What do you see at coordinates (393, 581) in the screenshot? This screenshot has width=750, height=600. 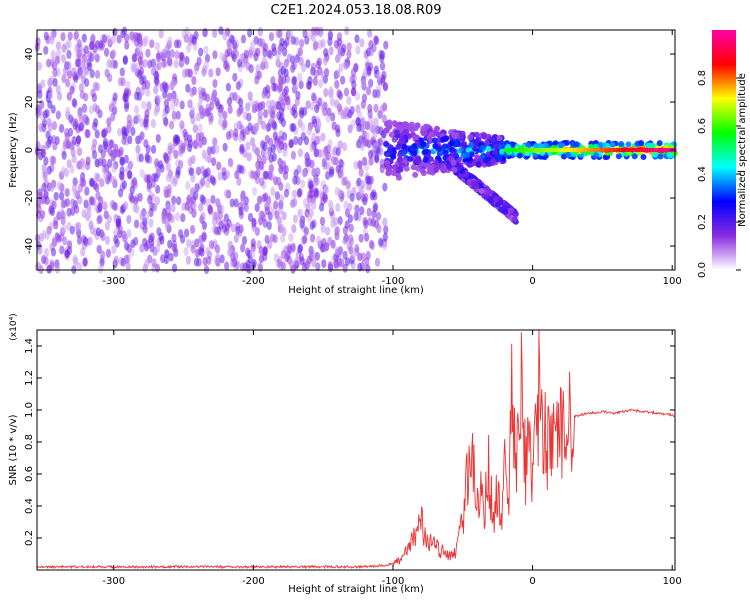 I see `x-tick-label: -100` at bounding box center [393, 581].